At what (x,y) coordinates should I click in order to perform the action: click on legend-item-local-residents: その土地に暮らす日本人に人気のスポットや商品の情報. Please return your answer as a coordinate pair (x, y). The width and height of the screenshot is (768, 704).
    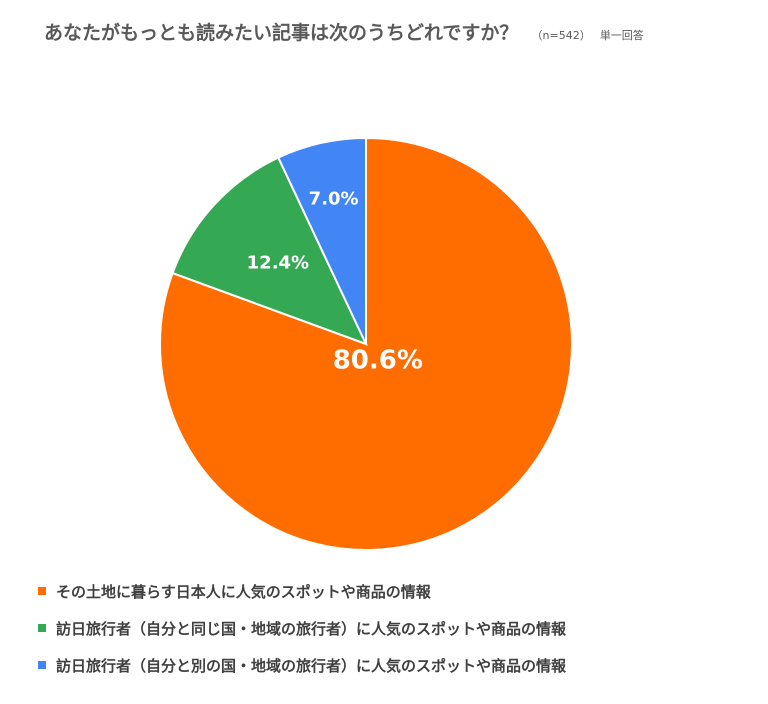
    Looking at the image, I should click on (302, 591).